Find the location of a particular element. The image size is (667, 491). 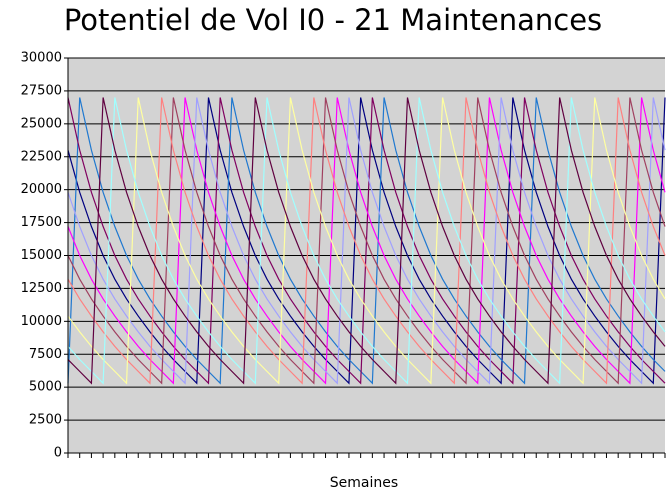

y-tick-label: 20000 is located at coordinates (41, 189).